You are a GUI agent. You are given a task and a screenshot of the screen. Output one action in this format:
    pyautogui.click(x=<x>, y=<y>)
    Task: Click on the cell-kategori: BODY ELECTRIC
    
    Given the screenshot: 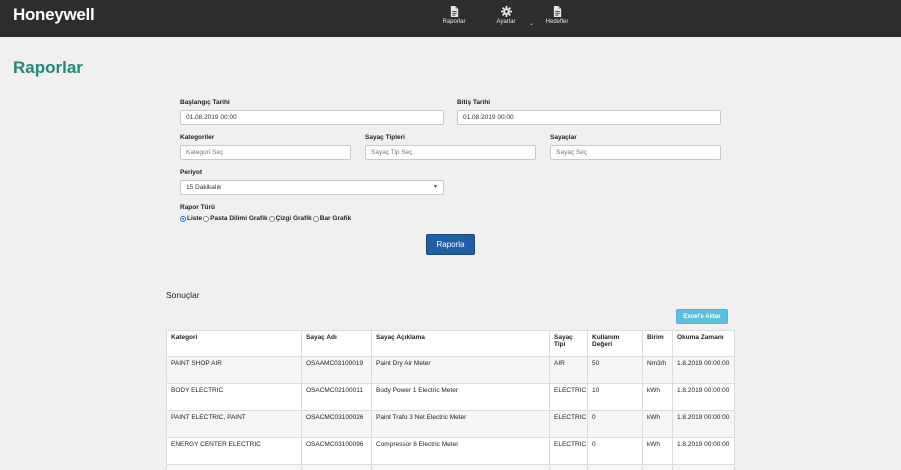 What is the action you would take?
    pyautogui.click(x=234, y=397)
    